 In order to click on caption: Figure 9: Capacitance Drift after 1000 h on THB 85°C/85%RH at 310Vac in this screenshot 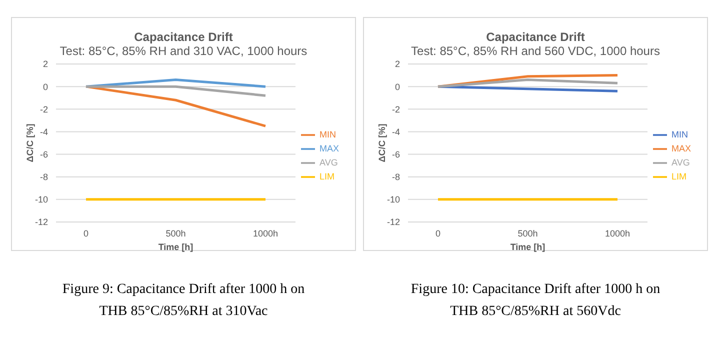, I will do `click(183, 301)`.